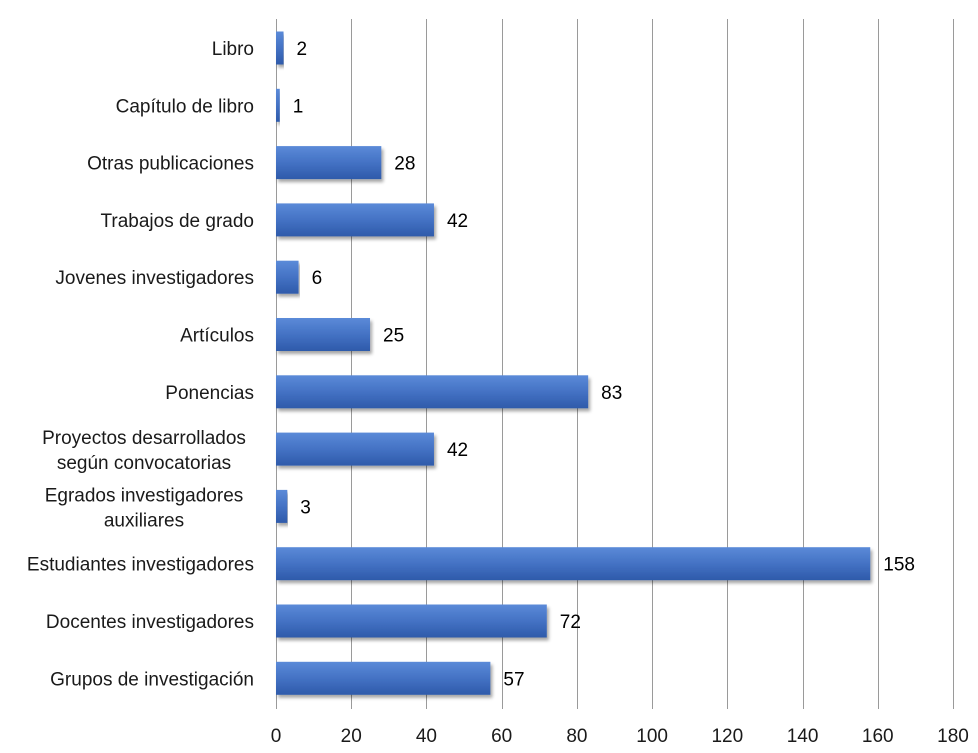  Describe the element at coordinates (144, 508) in the screenshot. I see `category-label: Egrados investigadores auxiliares` at that location.